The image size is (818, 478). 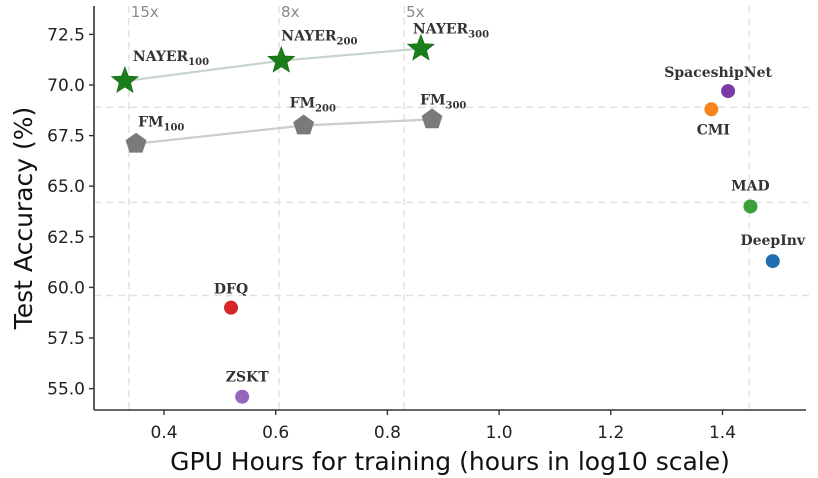 I want to click on star-marker-nayer100, so click(x=124, y=79).